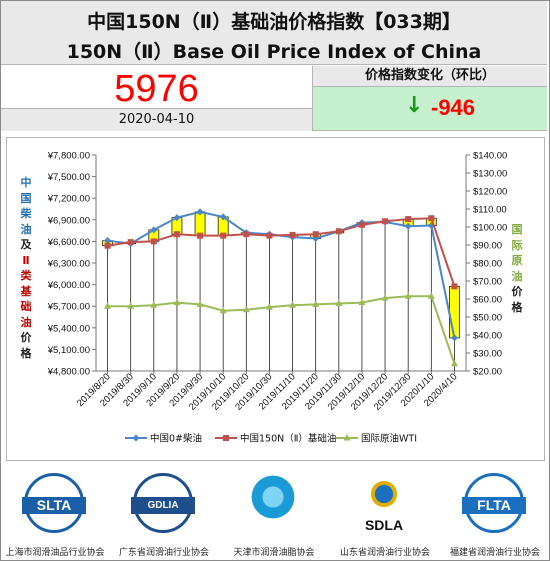 The width and height of the screenshot is (550, 561). What do you see at coordinates (26, 260) in the screenshot?
I see `left-char: Ⅱ` at bounding box center [26, 260].